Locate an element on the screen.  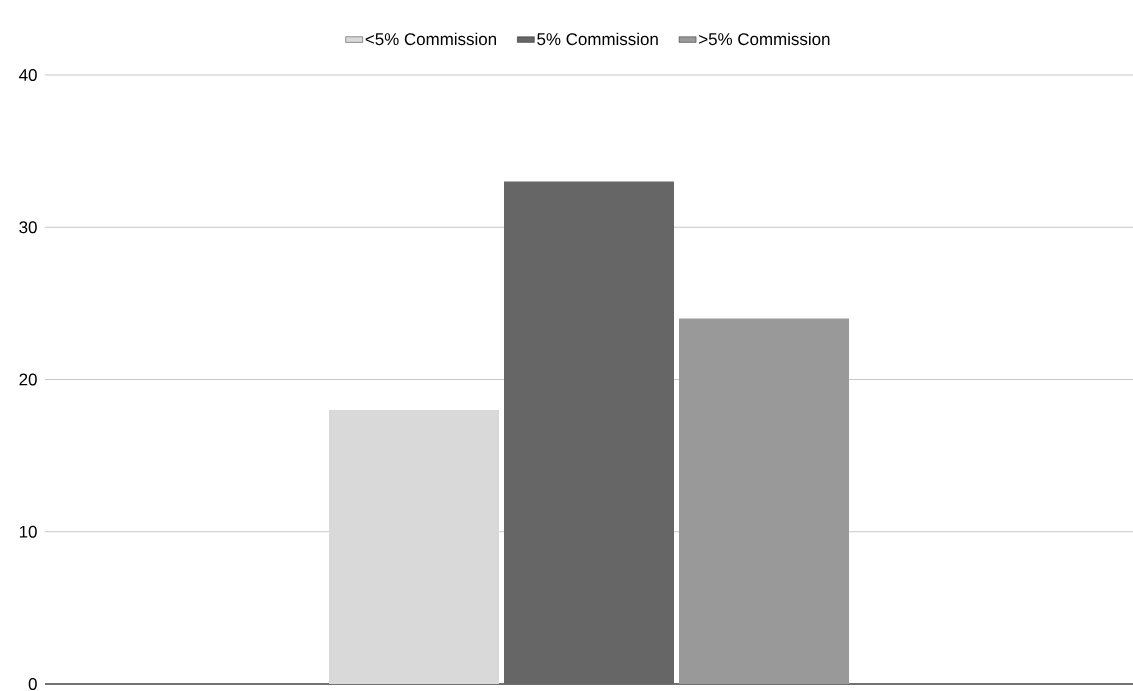
y-tick-label: 20 is located at coordinates (28, 379).